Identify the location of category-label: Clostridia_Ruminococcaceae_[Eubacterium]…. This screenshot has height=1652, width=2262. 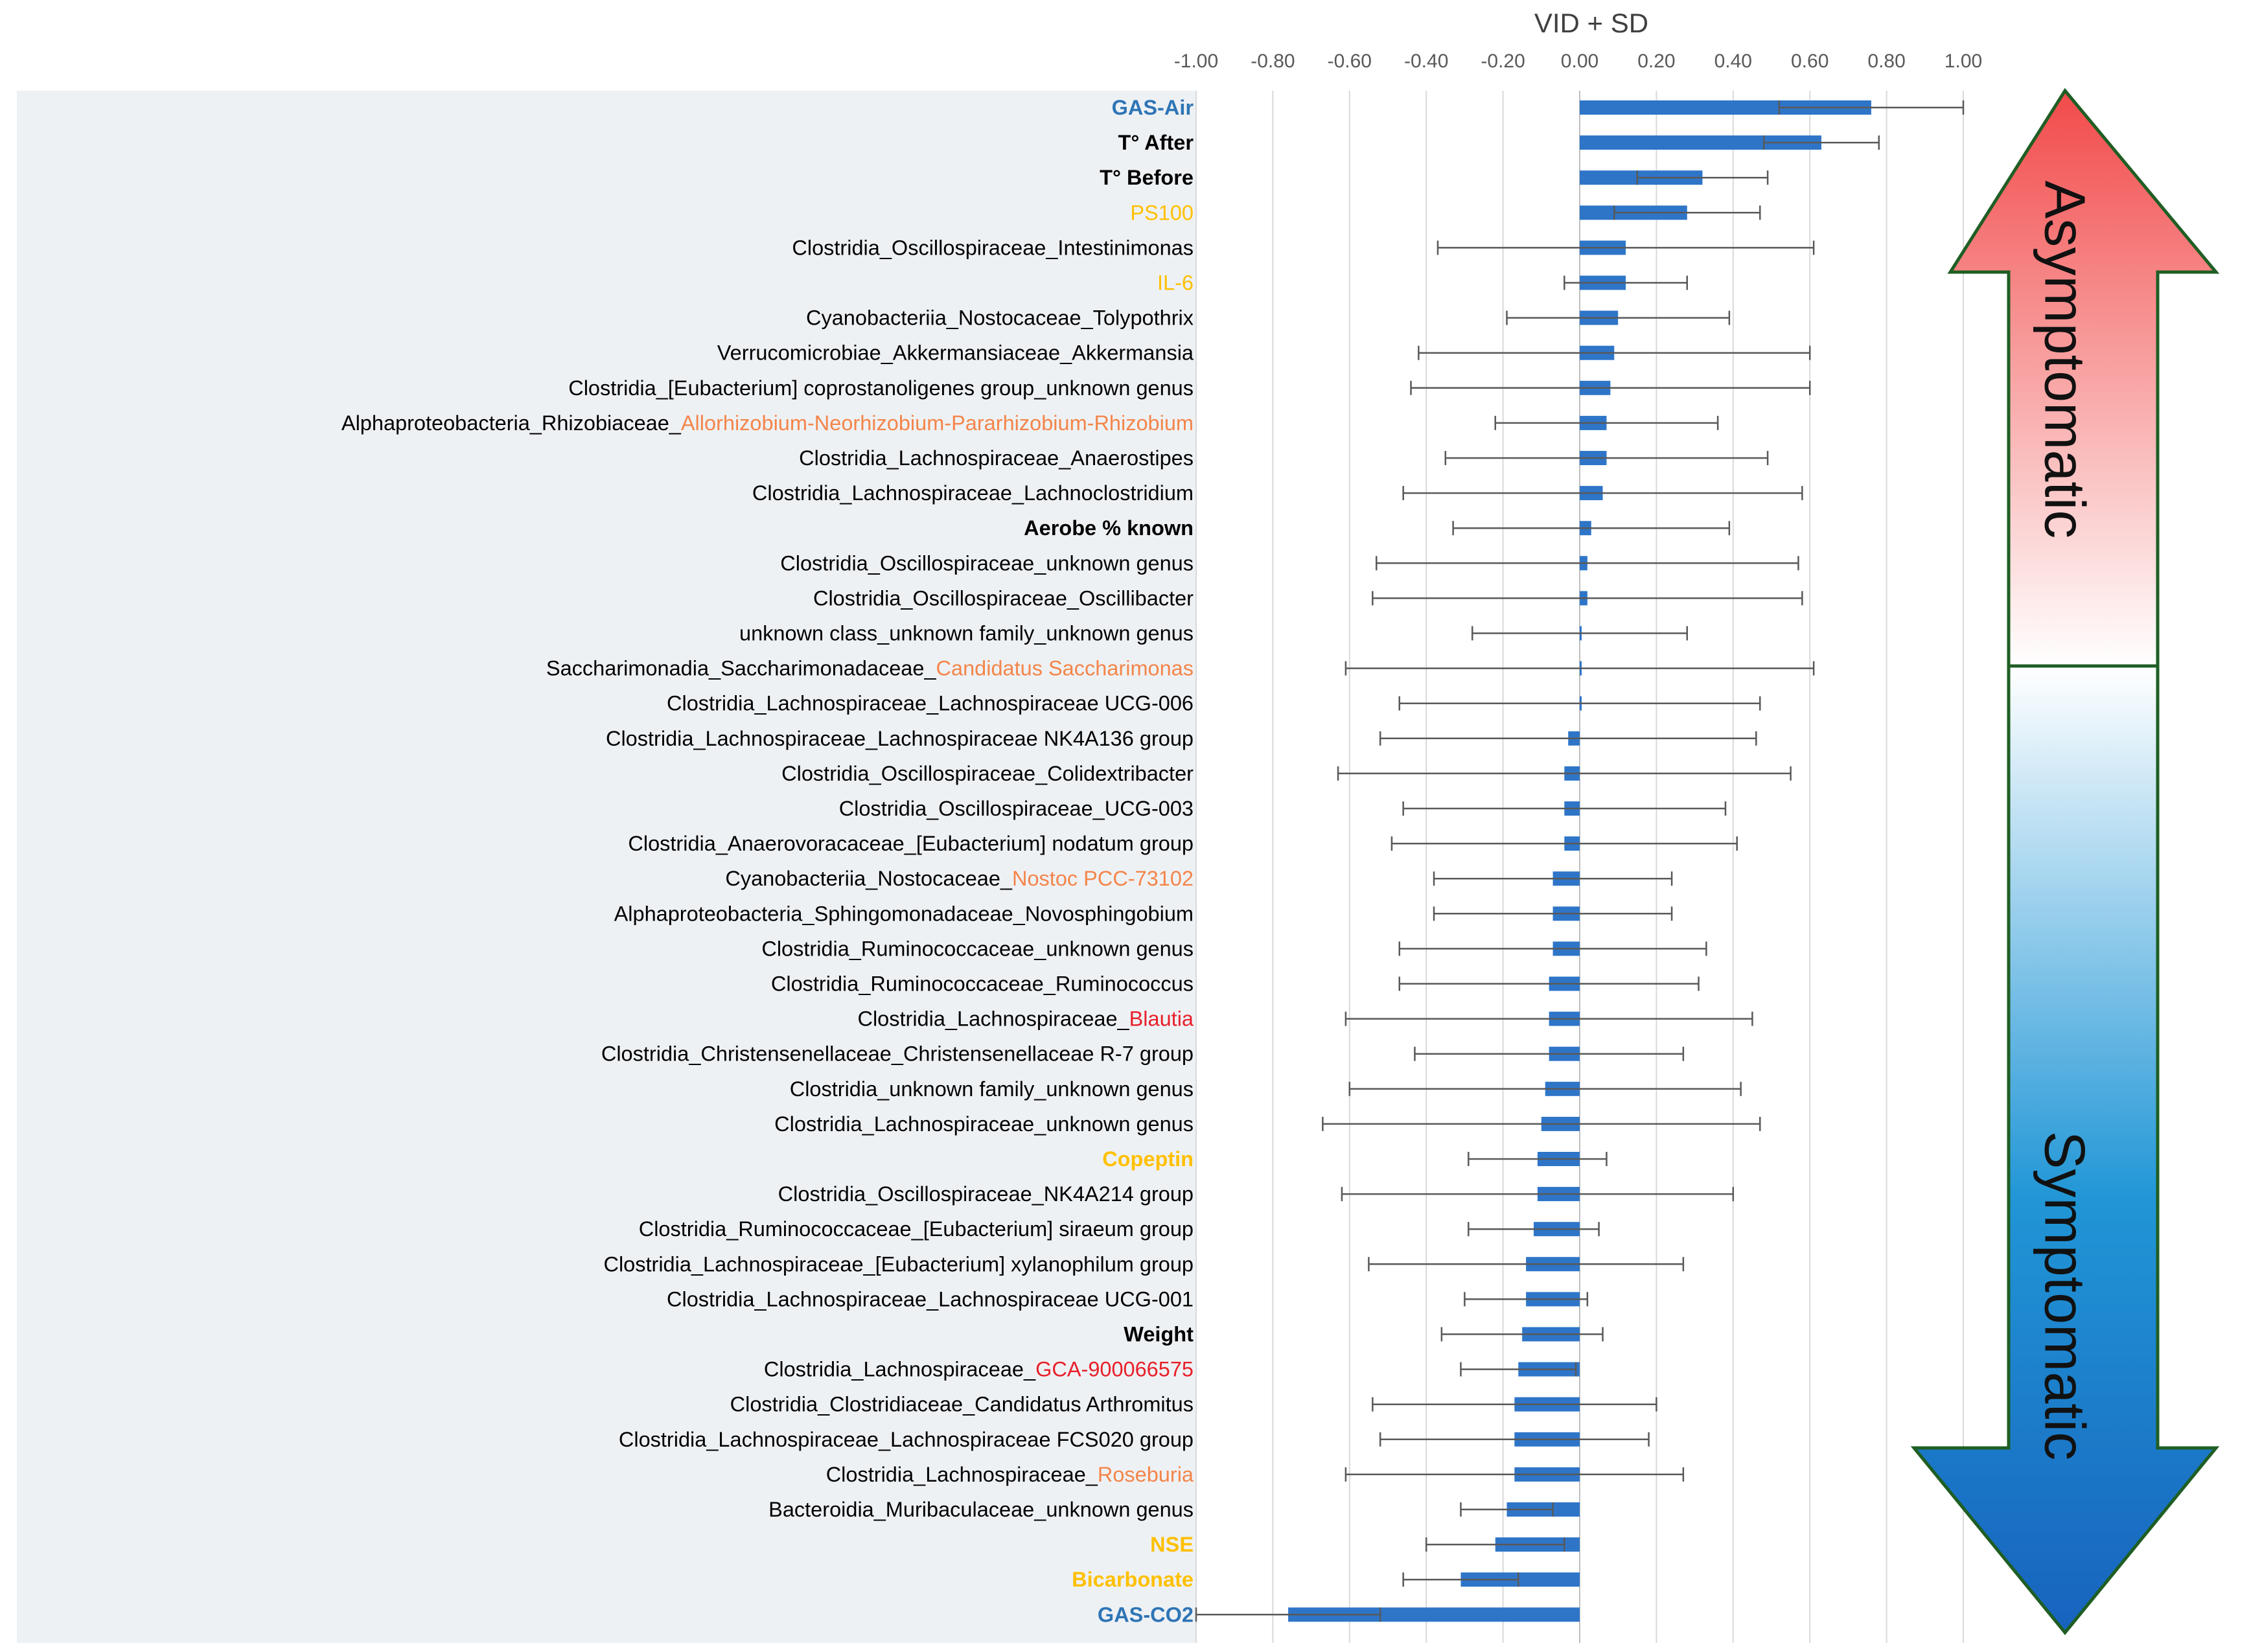
(917, 1229).